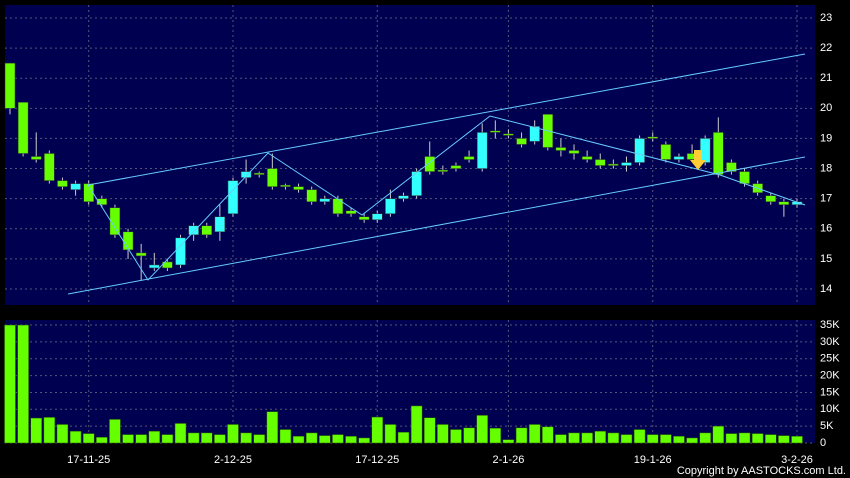 The width and height of the screenshot is (850, 478). I want to click on y-tick-label: 19, so click(826, 138).